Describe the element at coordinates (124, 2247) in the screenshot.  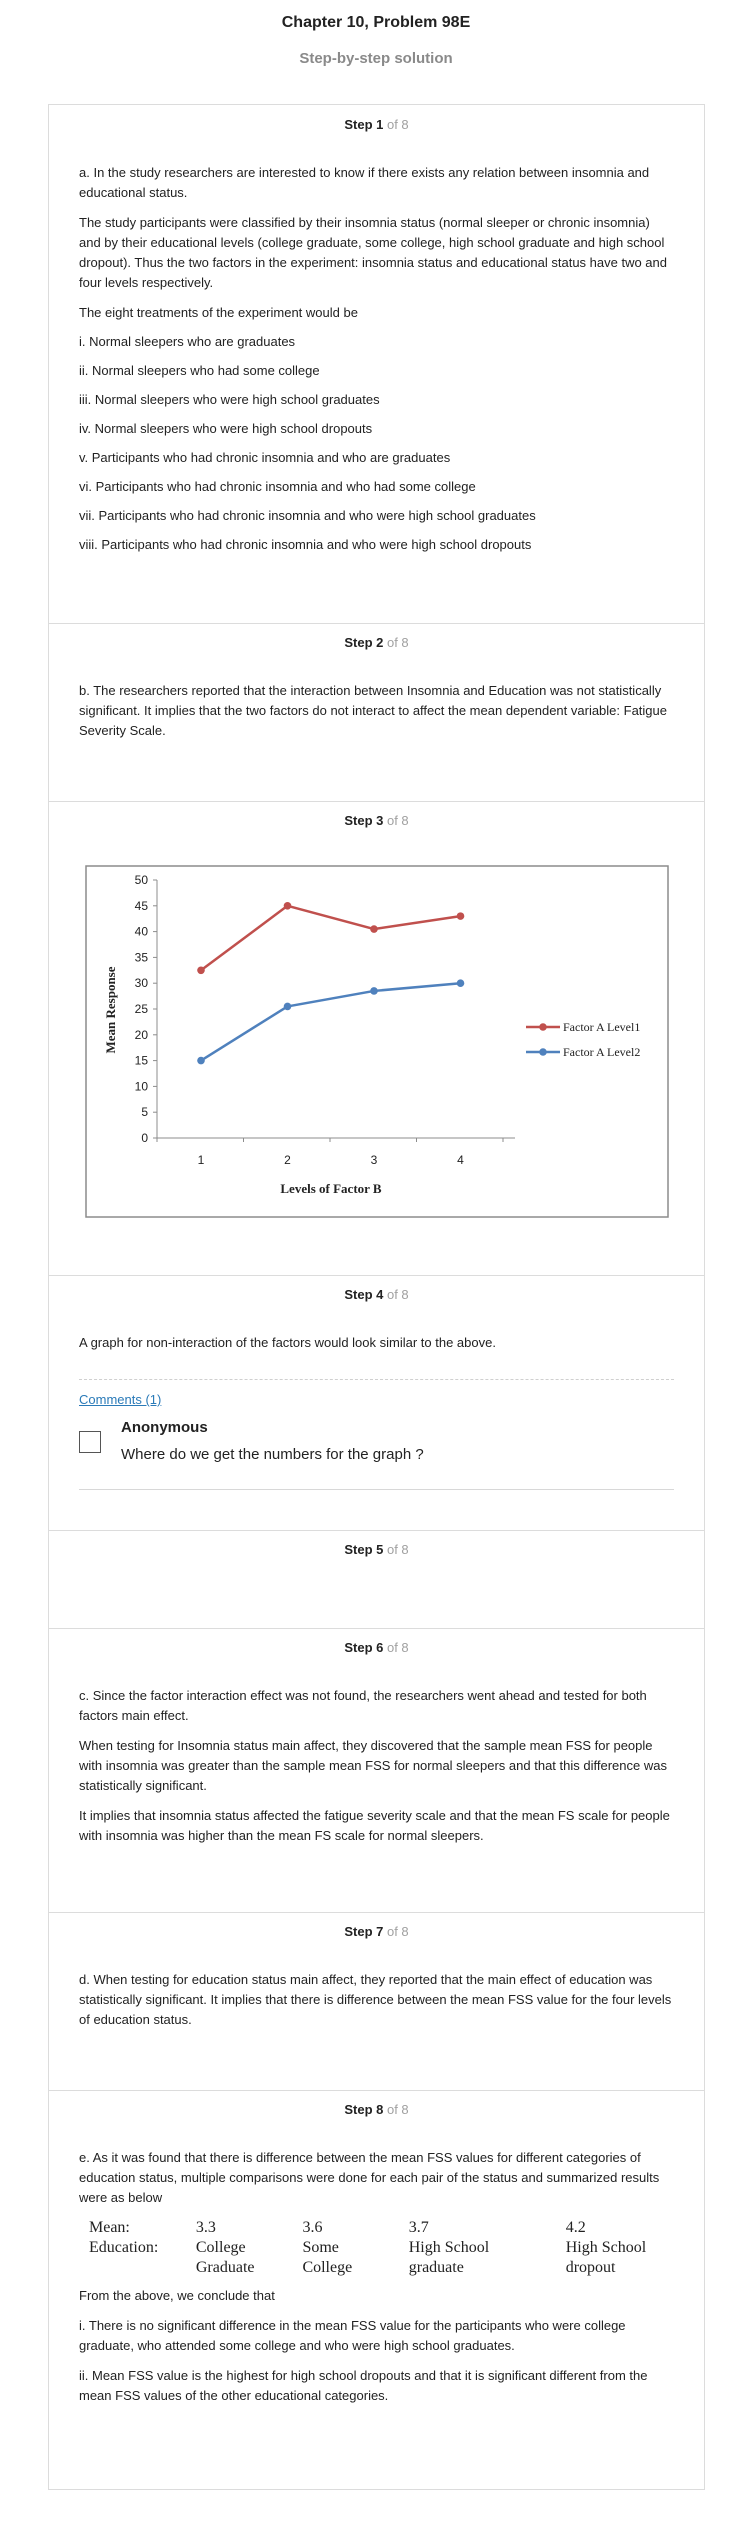
I see `table-cell: Education:` at that location.